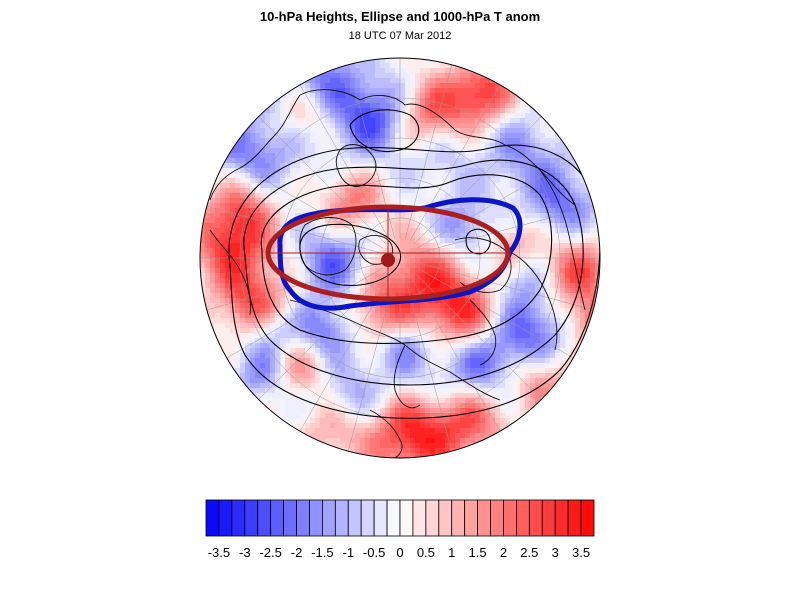 The image size is (800, 600). What do you see at coordinates (451, 552) in the screenshot?
I see `colorbar-tick-label: 1` at bounding box center [451, 552].